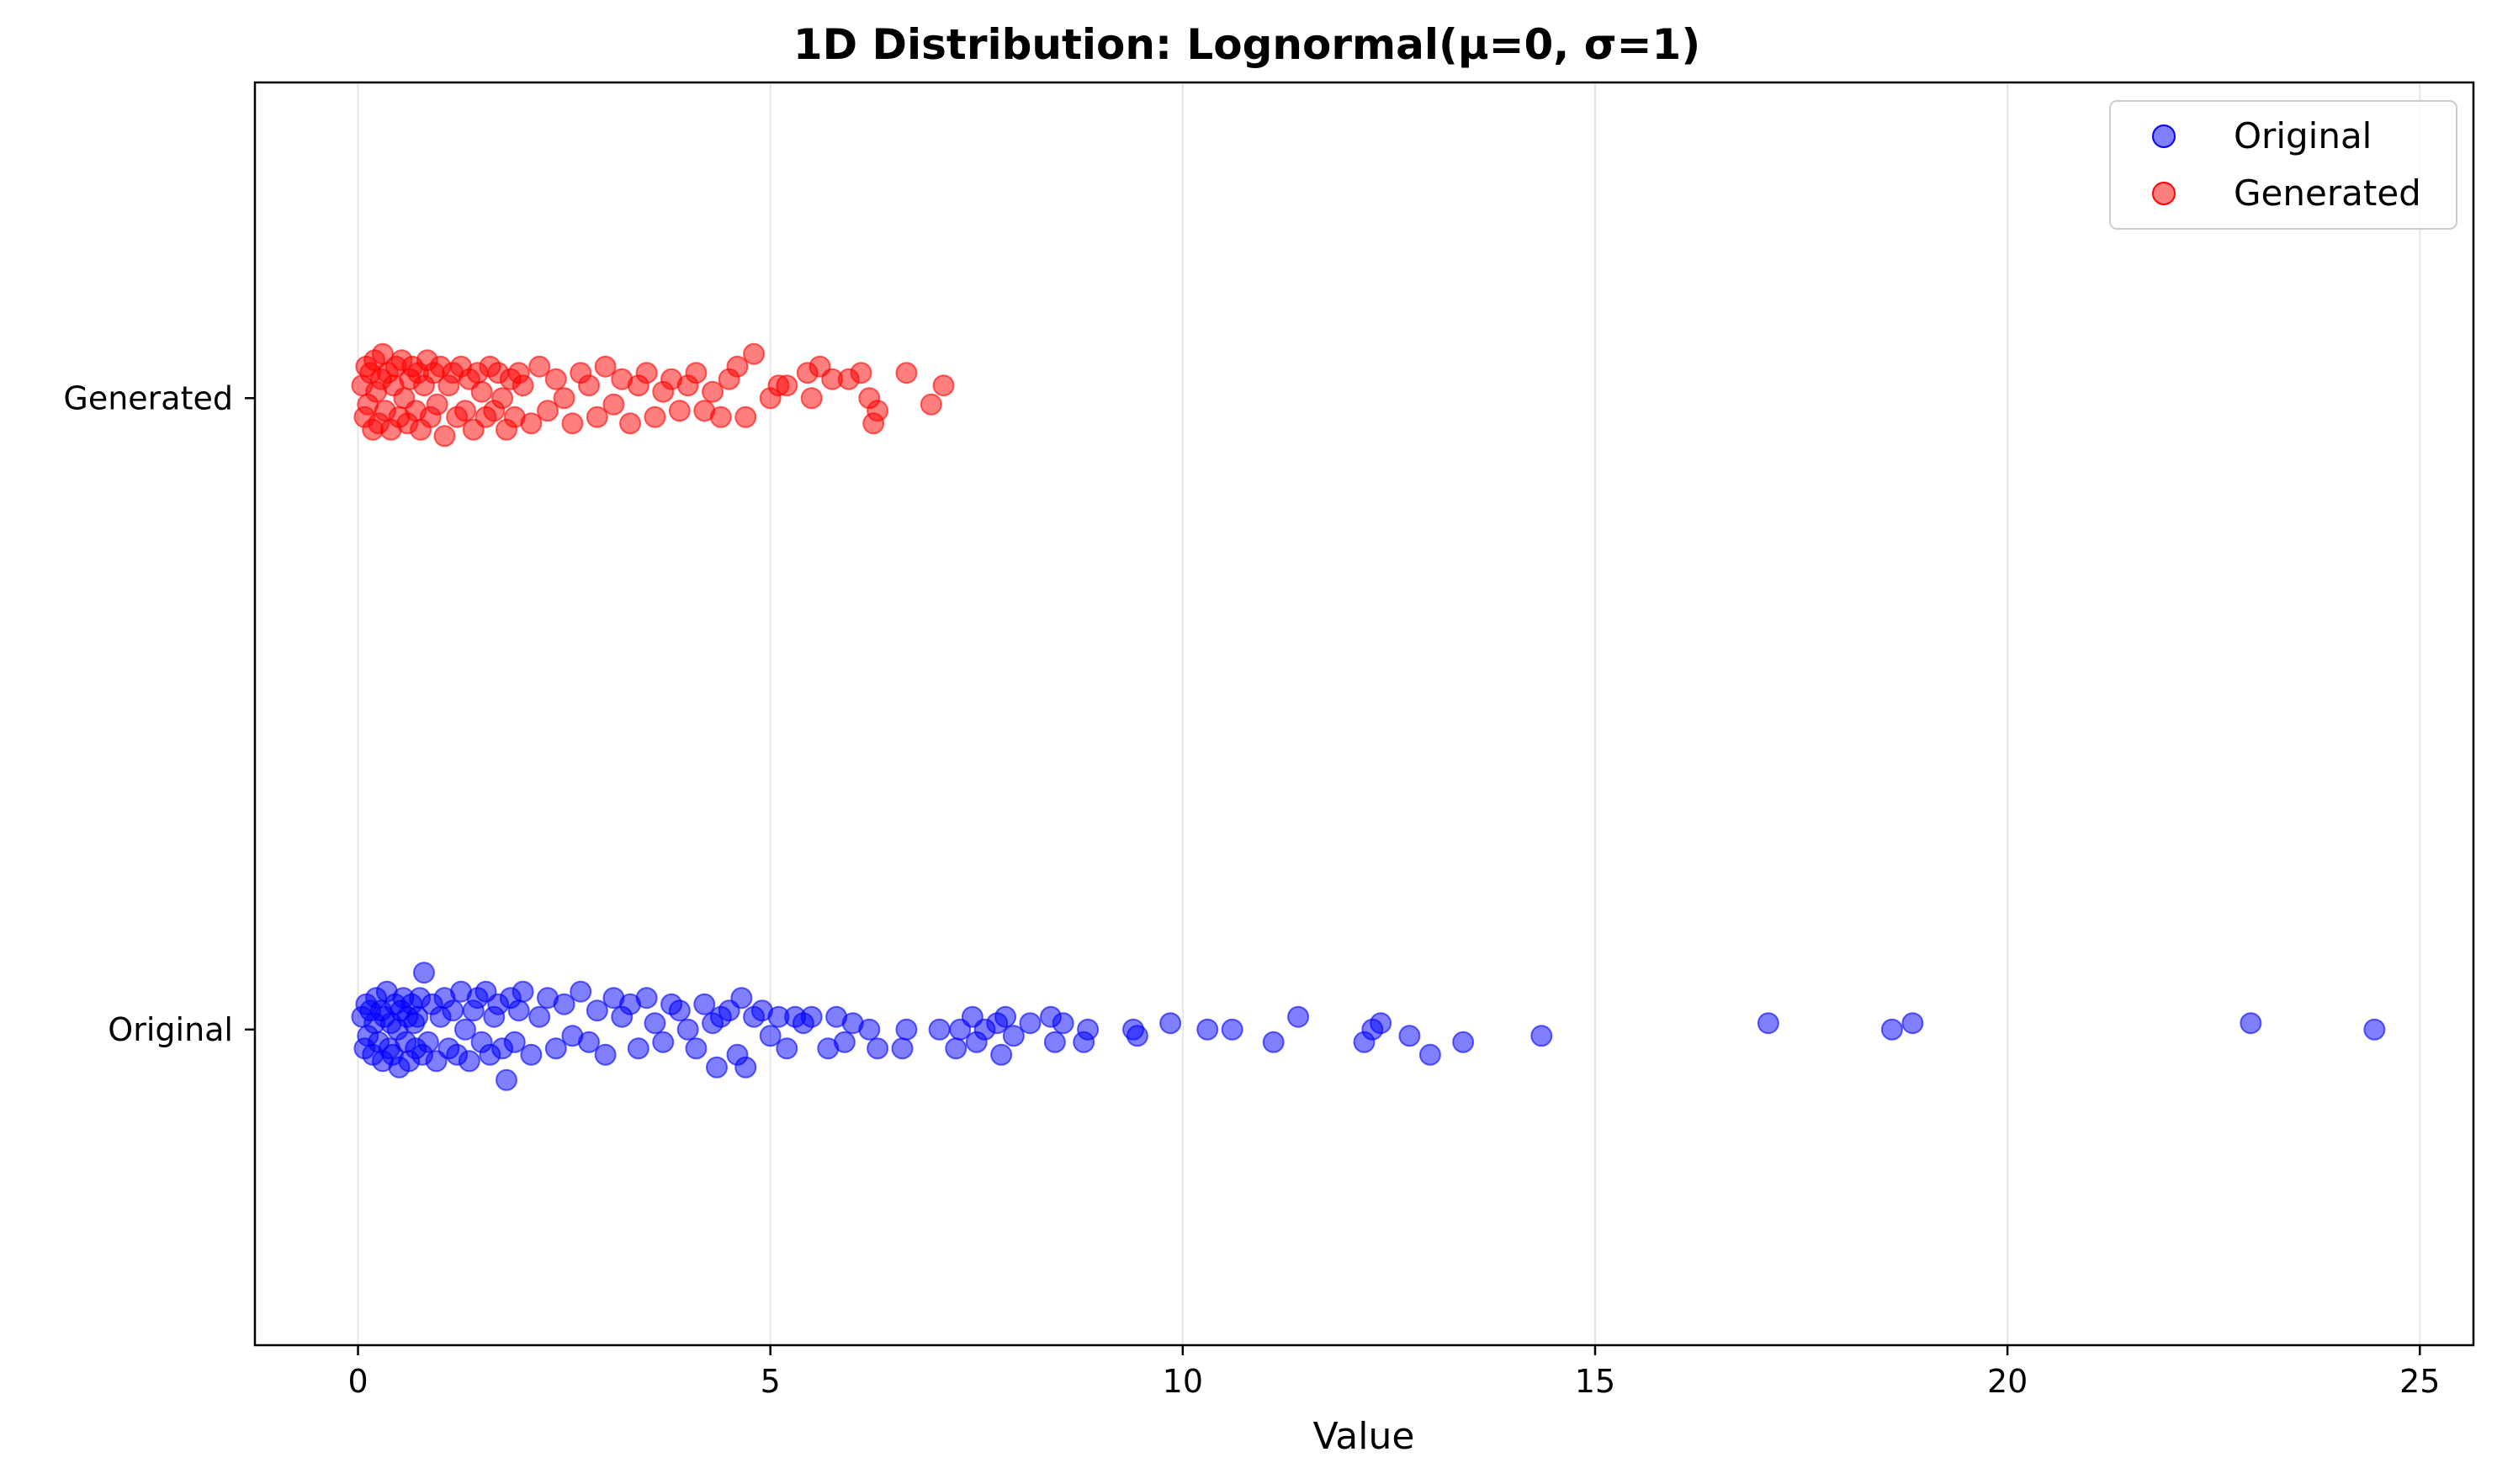 The width and height of the screenshot is (2497, 1484). What do you see at coordinates (2420, 1381) in the screenshot?
I see `x-tick-label: 25` at bounding box center [2420, 1381].